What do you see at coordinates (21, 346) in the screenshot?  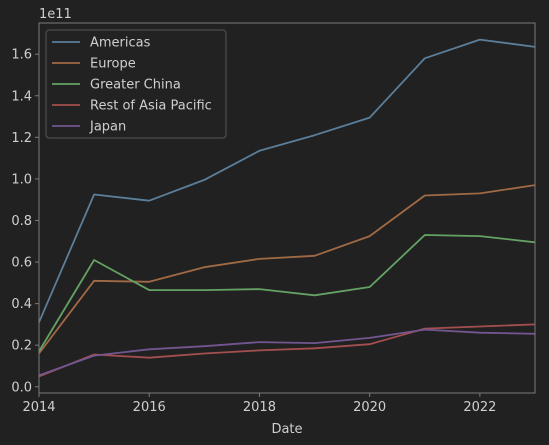 I see `y-tick-label: 0.2` at bounding box center [21, 346].